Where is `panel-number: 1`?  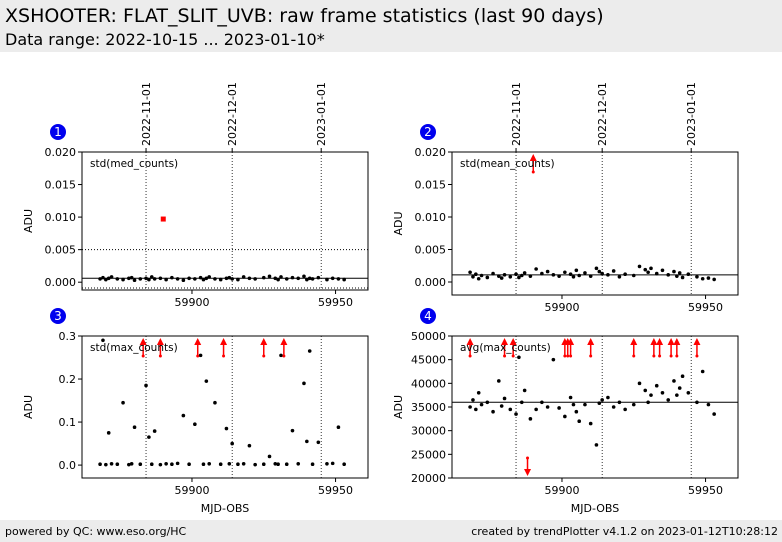
panel-number: 1 is located at coordinates (58, 132).